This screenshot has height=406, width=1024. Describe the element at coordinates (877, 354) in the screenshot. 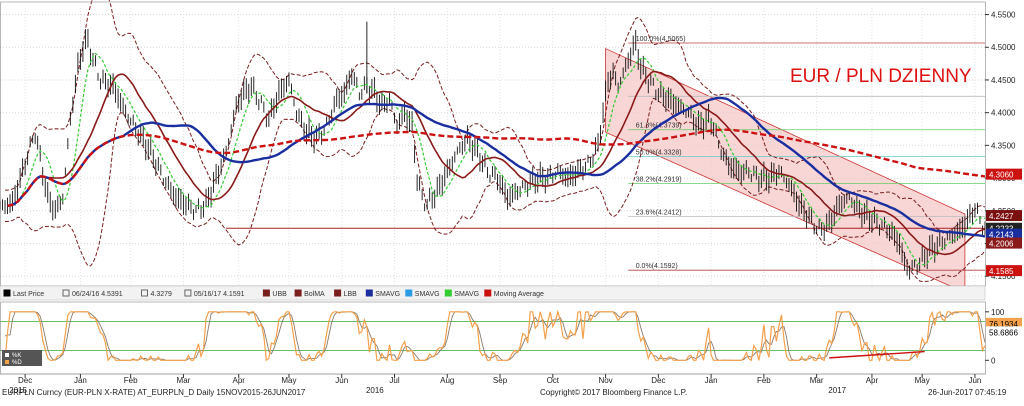

I see `osc-trend-line` at that location.